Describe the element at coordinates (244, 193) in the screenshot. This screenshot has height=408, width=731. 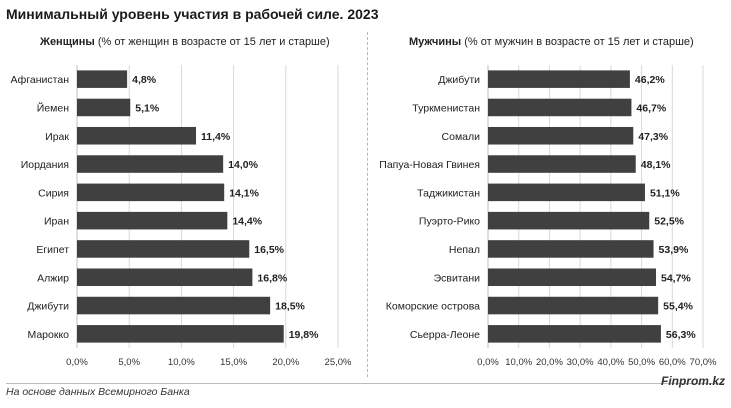
I see `women-value-label: 14,1%` at that location.